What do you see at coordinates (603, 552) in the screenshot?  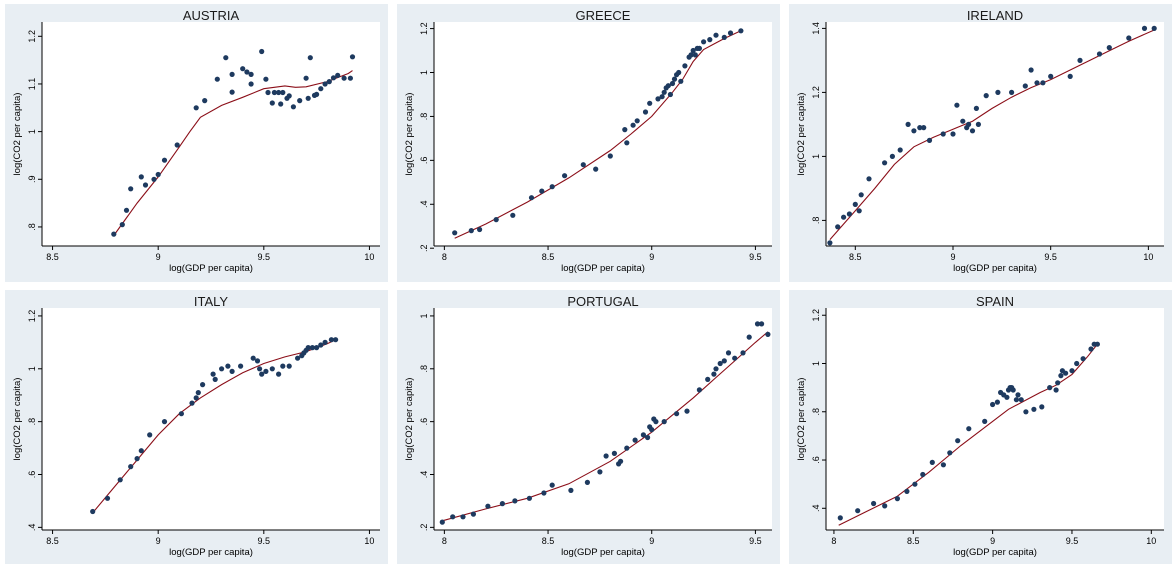 I see `x-axis-title: log(GDP per capita)` at bounding box center [603, 552].